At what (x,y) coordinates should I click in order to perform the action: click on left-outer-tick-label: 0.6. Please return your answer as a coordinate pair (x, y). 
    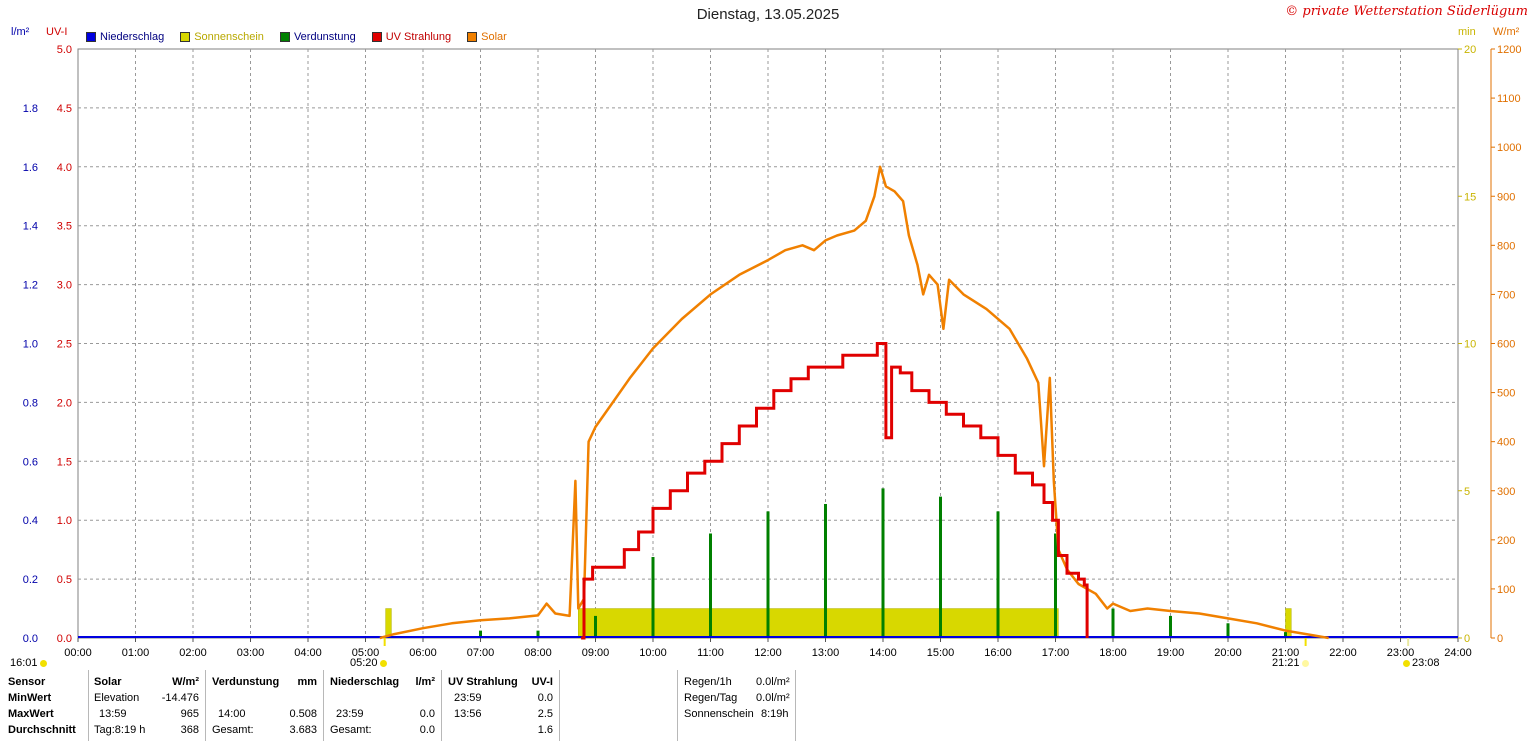
    Looking at the image, I should click on (30, 462).